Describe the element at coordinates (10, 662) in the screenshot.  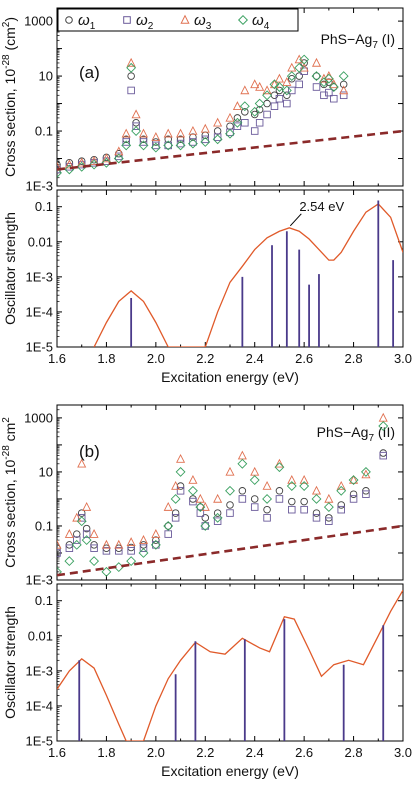
I see `y-axis-label: Oscillator strength` at that location.